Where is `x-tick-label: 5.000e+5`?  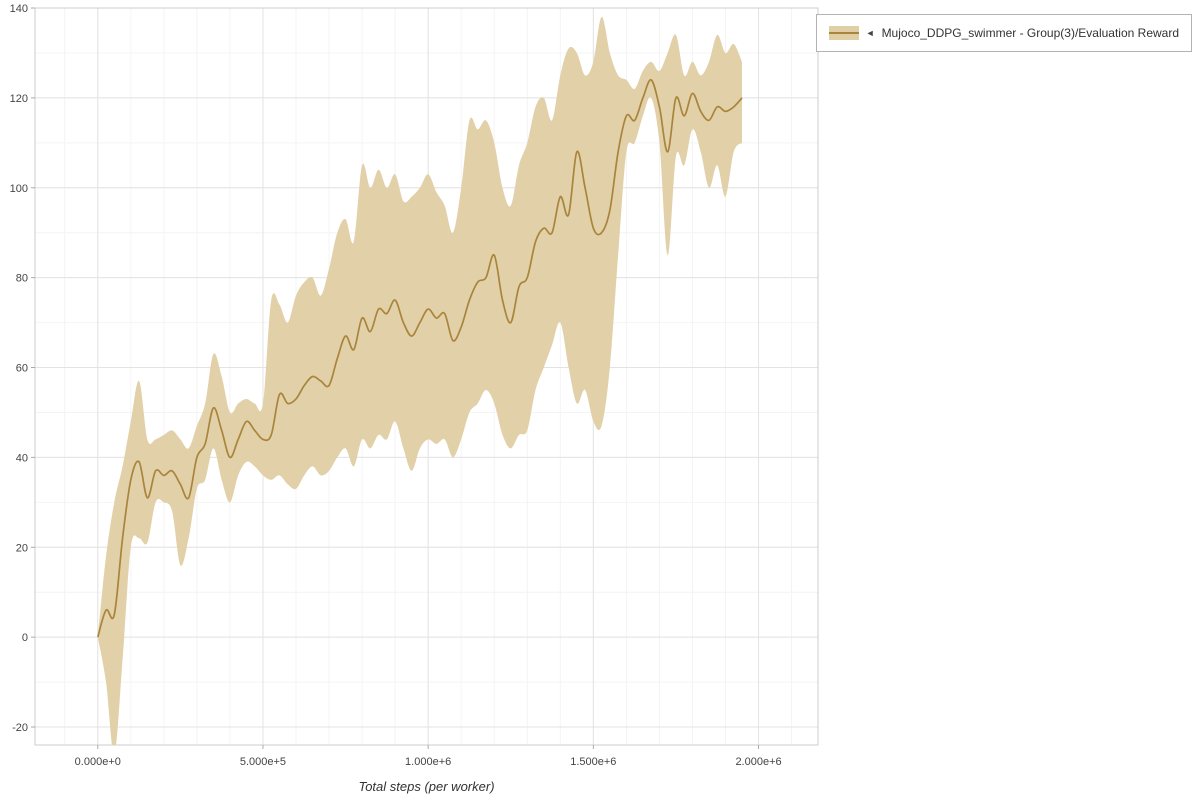 x-tick-label: 5.000e+5 is located at coordinates (263, 762).